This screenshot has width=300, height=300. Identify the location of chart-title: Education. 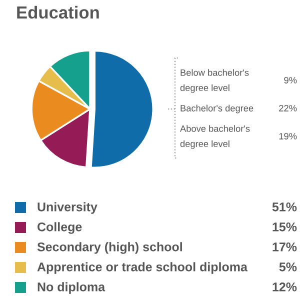
(58, 12).